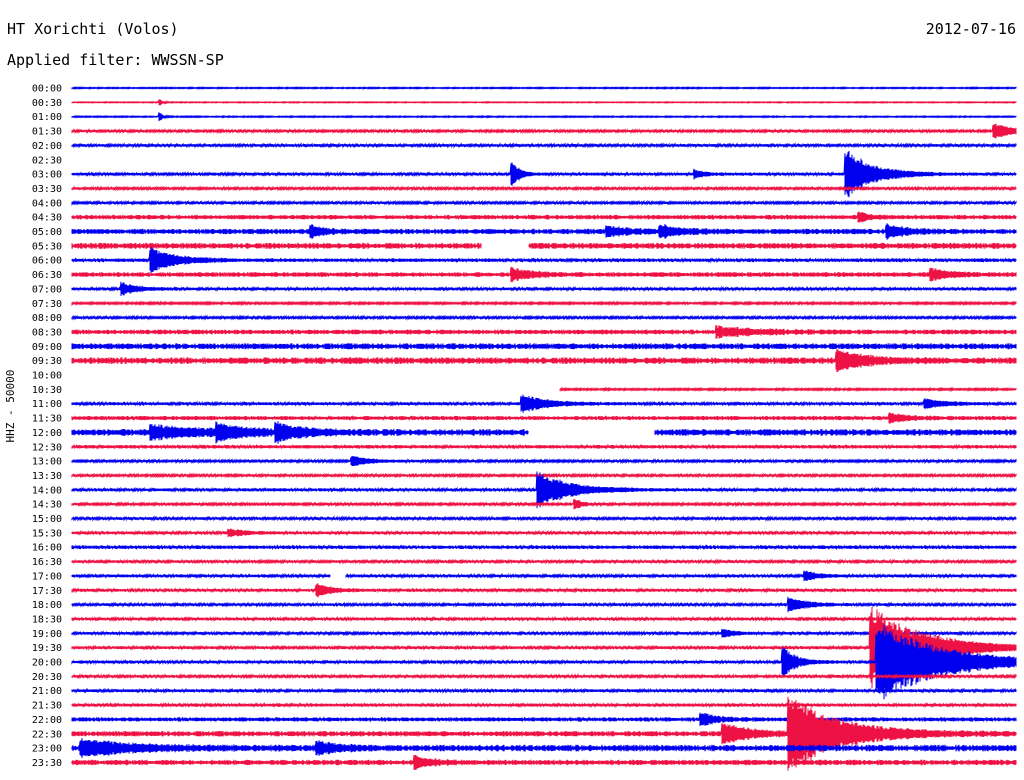 The height and width of the screenshot is (780, 1024). I want to click on row-time-label: 11:00, so click(47, 404).